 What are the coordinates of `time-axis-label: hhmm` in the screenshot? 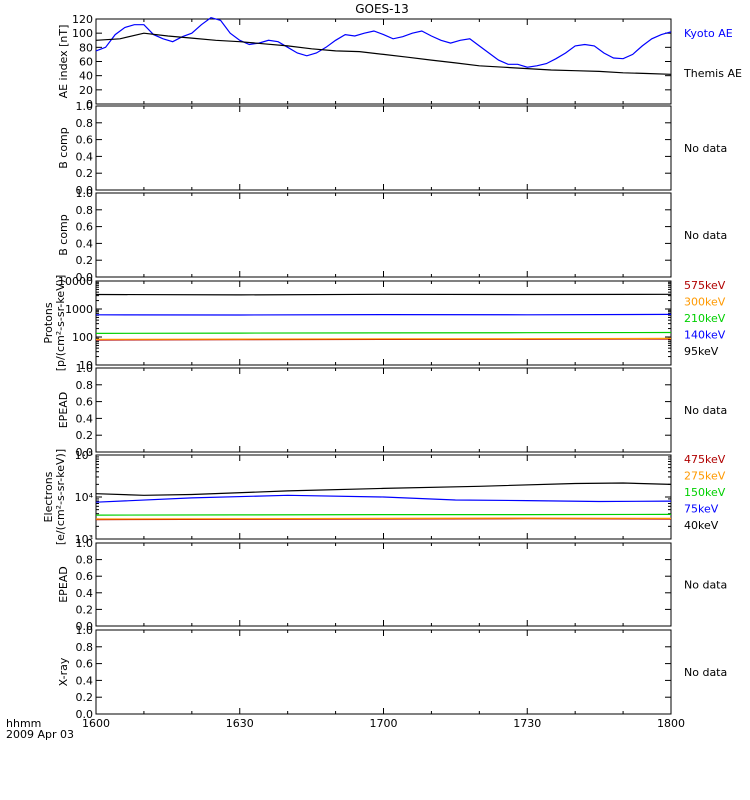 It's located at (23, 723).